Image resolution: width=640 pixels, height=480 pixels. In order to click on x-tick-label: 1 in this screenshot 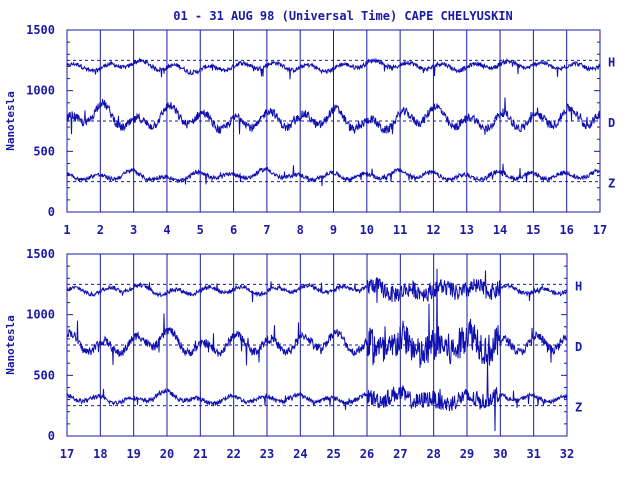, I will do `click(66, 230)`.